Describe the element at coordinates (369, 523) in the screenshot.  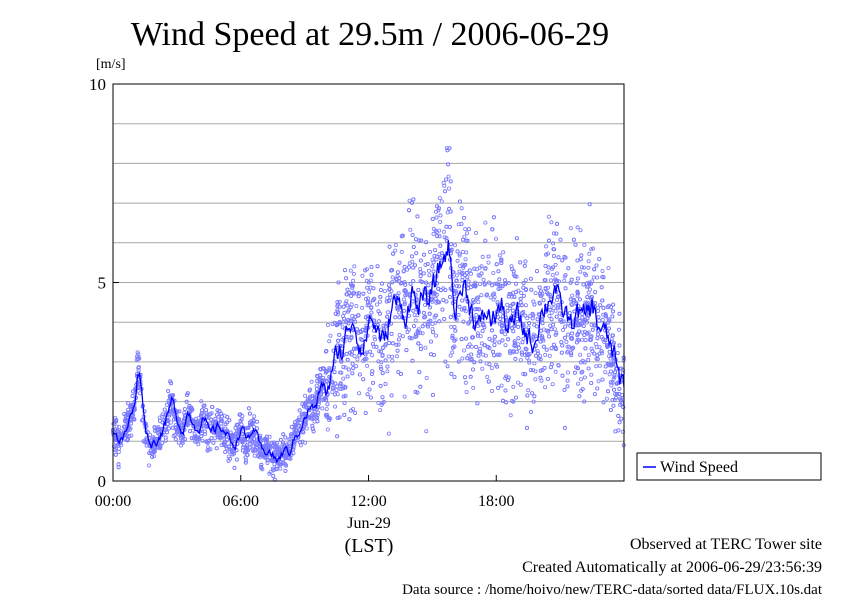
I see `x-axis-date-label: Jun-29` at that location.